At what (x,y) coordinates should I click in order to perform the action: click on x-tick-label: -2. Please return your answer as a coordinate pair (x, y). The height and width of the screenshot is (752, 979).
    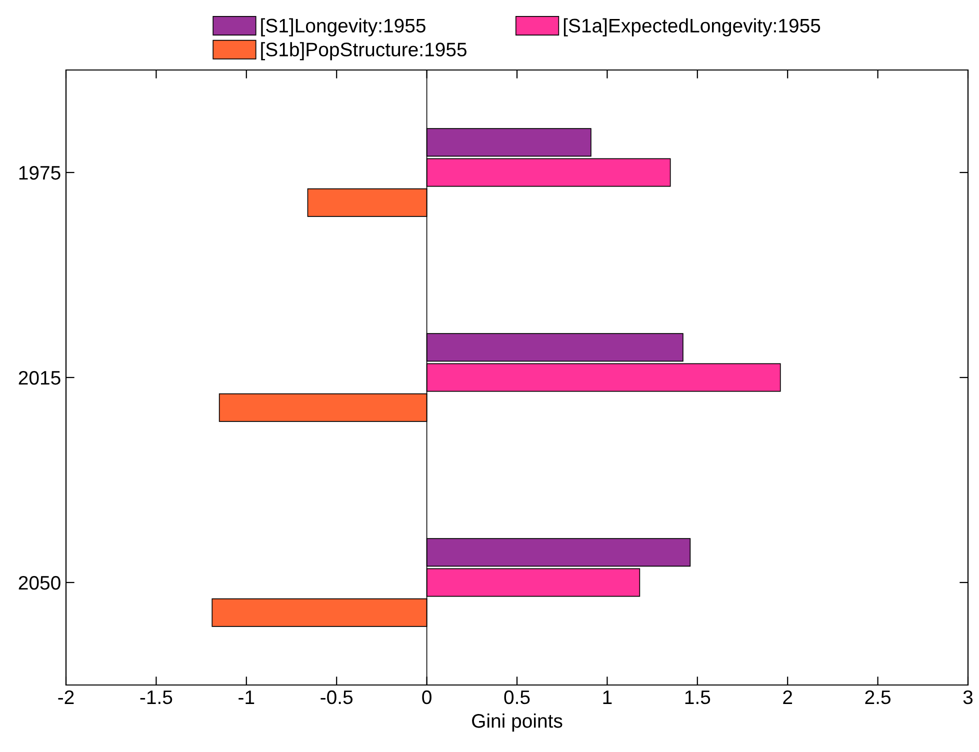
    Looking at the image, I should click on (66, 697).